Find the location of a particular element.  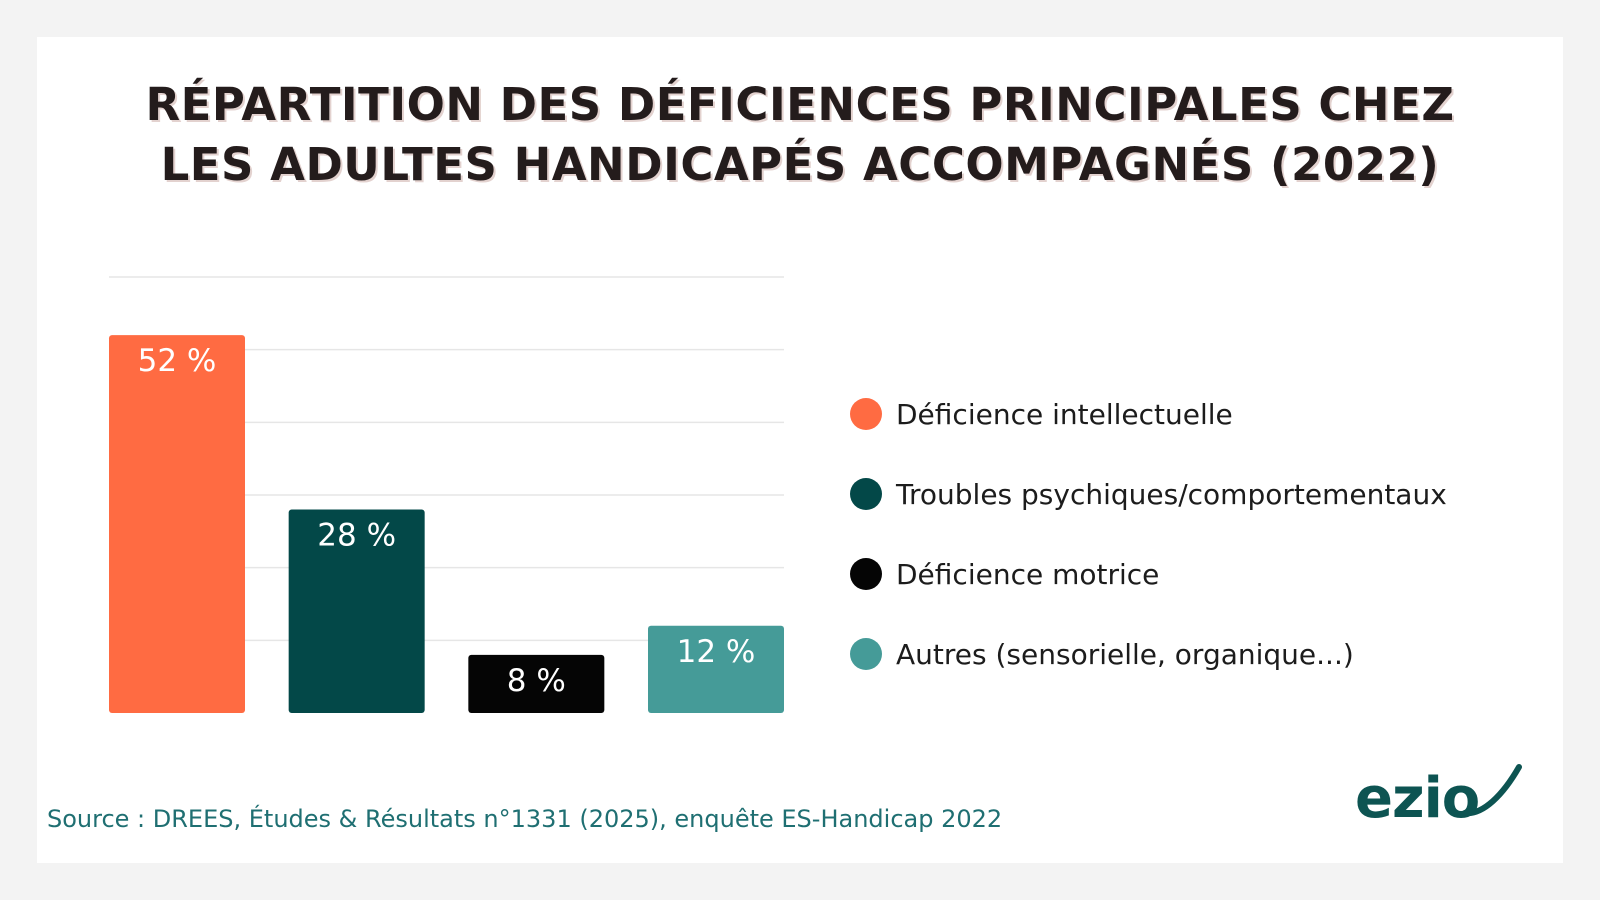

bar-value-label: 28 % is located at coordinates (356, 536).